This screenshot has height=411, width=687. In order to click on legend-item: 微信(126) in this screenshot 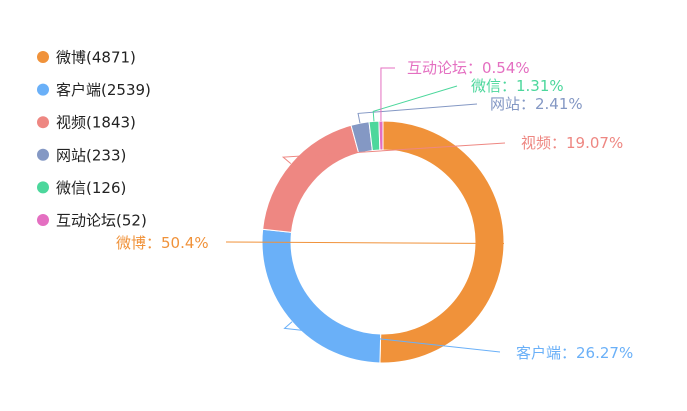, I will do `click(81, 188)`.